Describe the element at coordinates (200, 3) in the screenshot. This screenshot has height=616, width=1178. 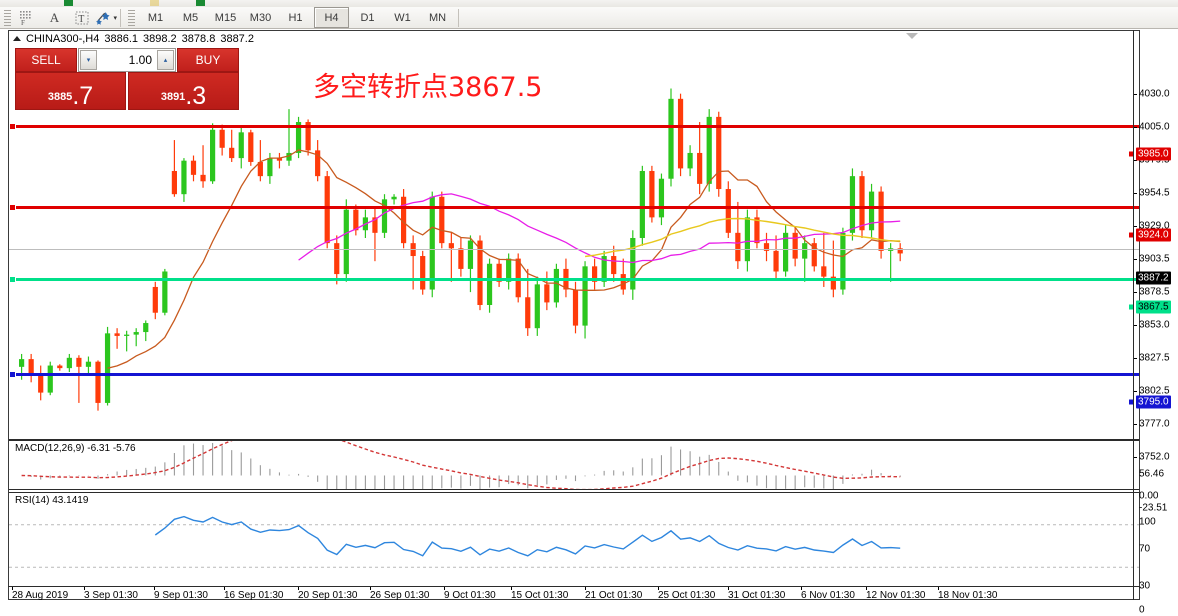
I see `status-nub-green2` at that location.